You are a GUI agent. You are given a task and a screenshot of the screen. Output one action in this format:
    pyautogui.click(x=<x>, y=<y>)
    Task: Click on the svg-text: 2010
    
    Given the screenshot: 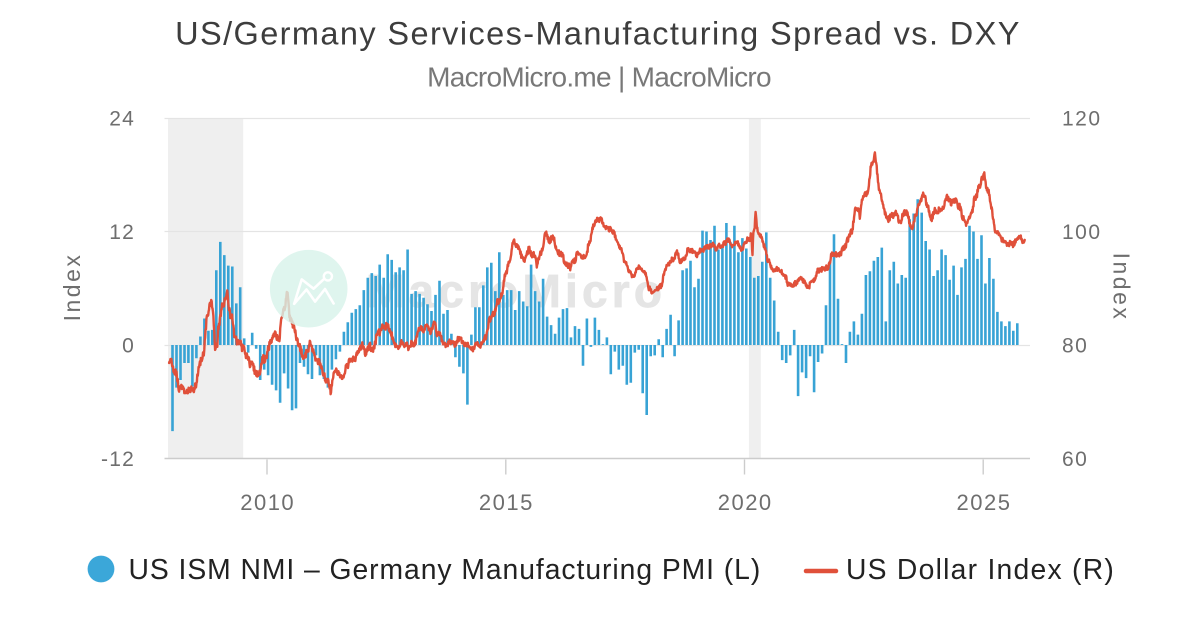 What is the action you would take?
    pyautogui.click(x=267, y=502)
    